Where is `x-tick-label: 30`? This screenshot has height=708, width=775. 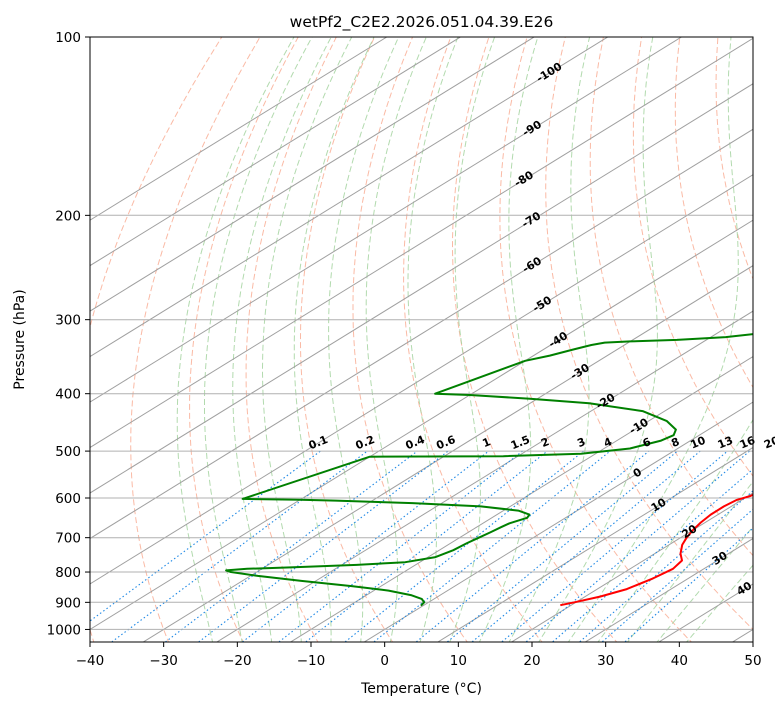
x-tick-label: 30 is located at coordinates (605, 661).